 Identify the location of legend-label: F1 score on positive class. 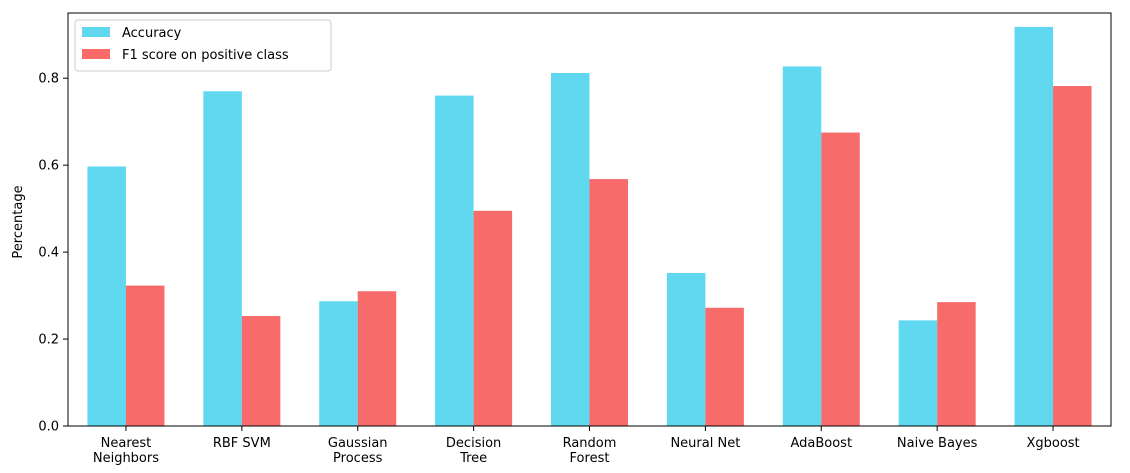
(205, 55).